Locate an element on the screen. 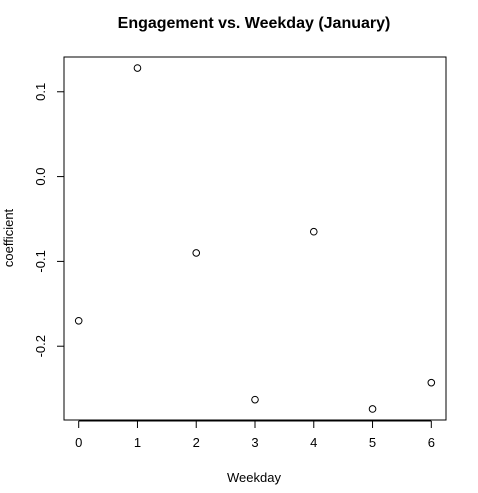 This screenshot has height=493, width=478. x-tick-label: 3 is located at coordinates (254, 442).